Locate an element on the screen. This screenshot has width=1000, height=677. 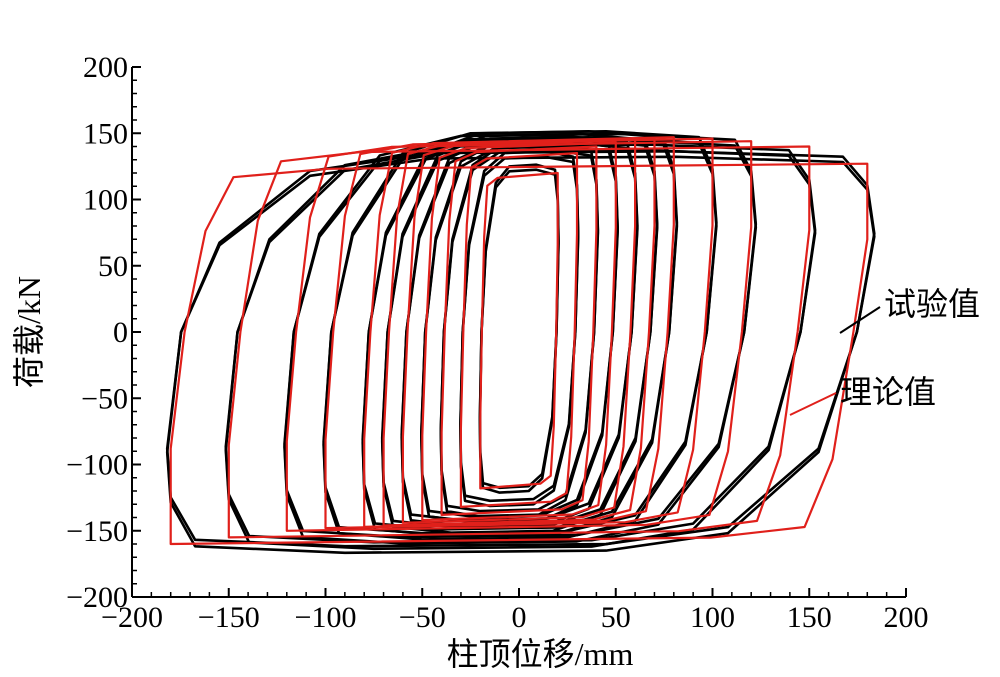
x-tick-label: 50 is located at coordinates (616, 617).